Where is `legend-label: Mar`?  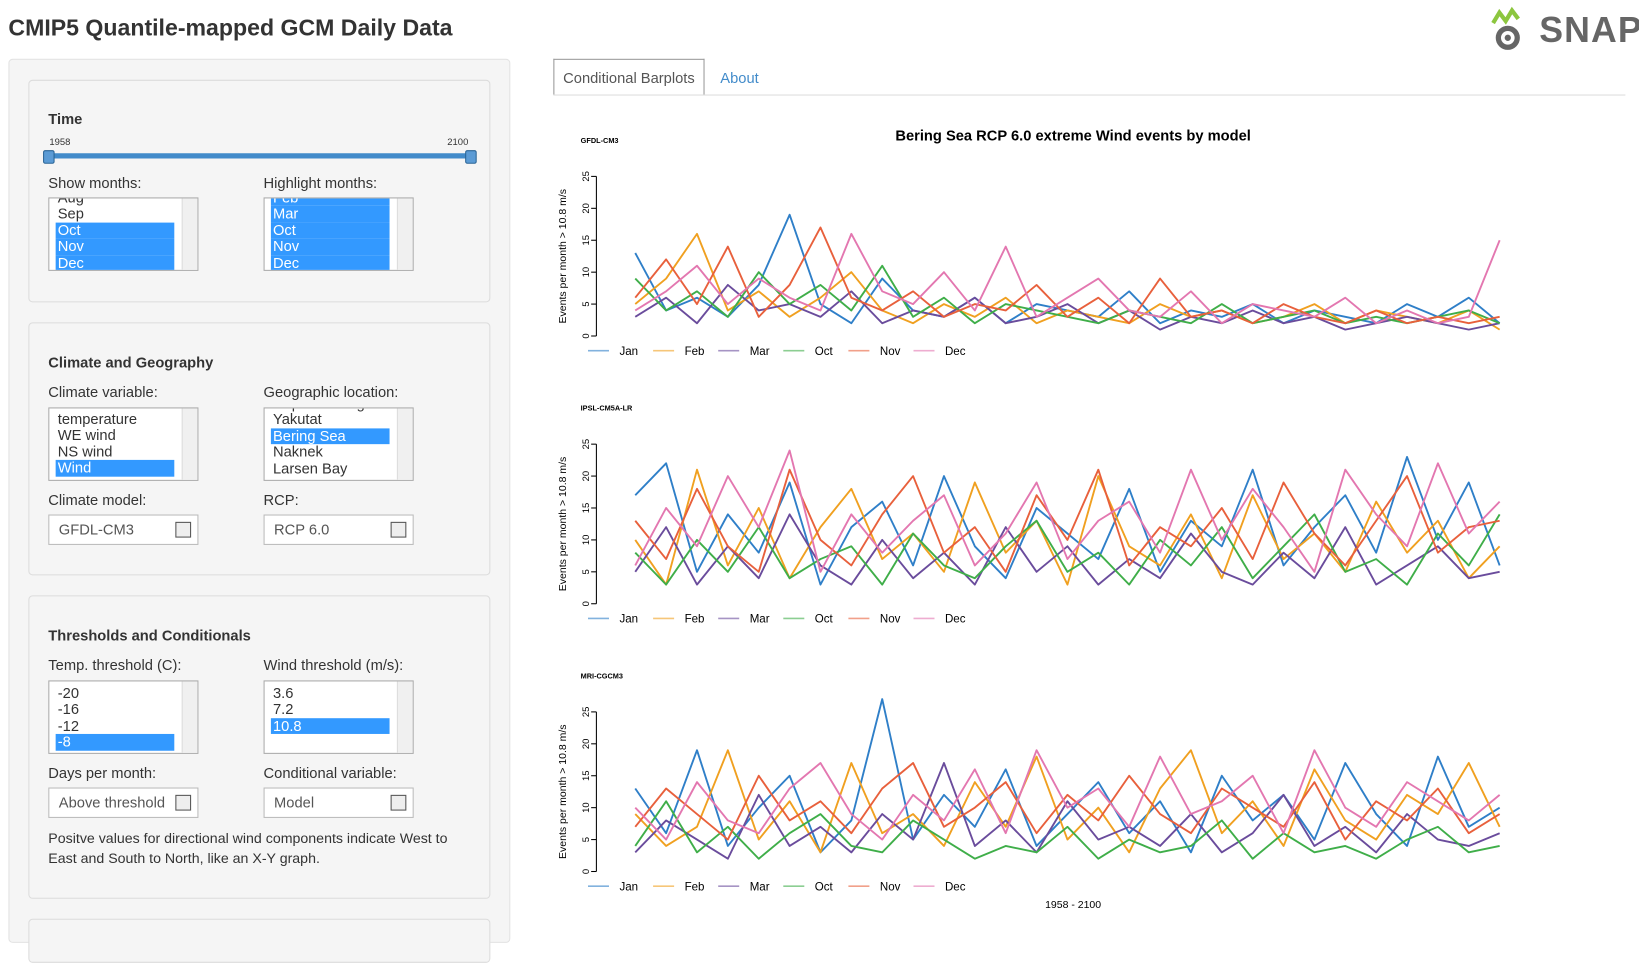 legend-label: Mar is located at coordinates (760, 620).